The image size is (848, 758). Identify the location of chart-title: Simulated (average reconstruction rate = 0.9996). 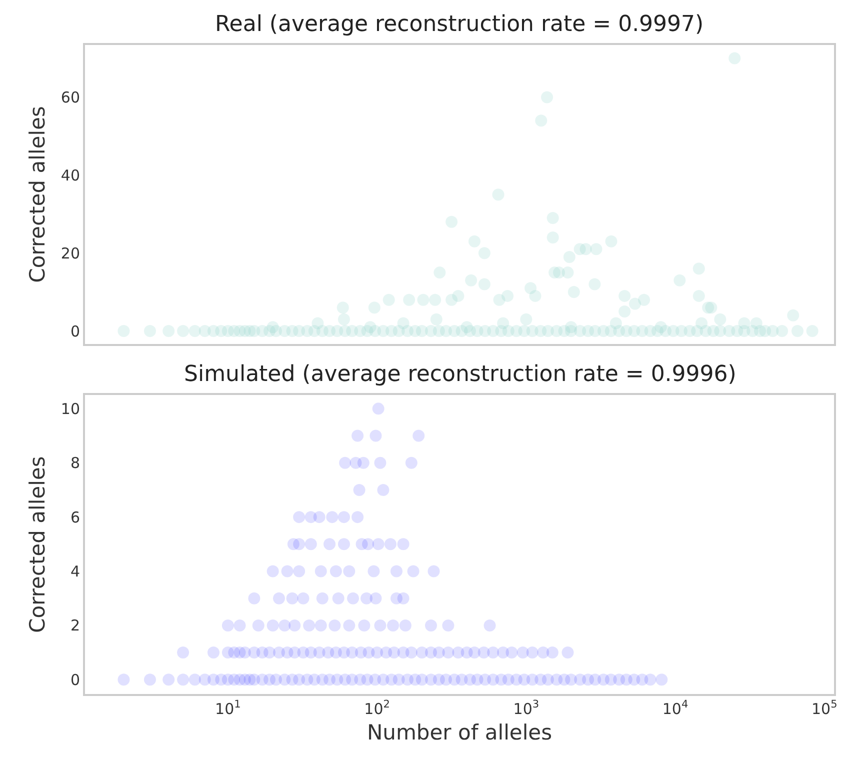
(460, 374).